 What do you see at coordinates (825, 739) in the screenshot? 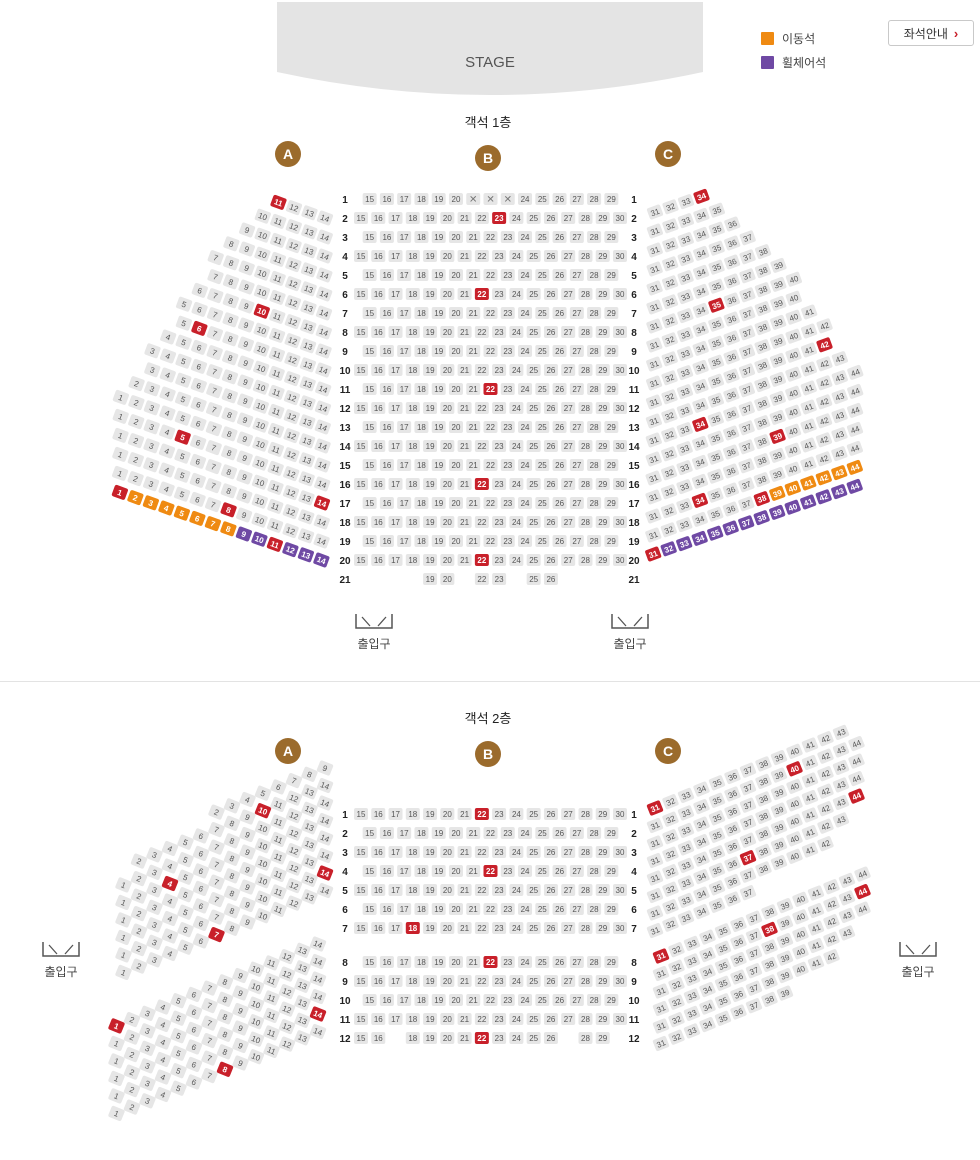
I see `right-wing-seat: 42` at bounding box center [825, 739].